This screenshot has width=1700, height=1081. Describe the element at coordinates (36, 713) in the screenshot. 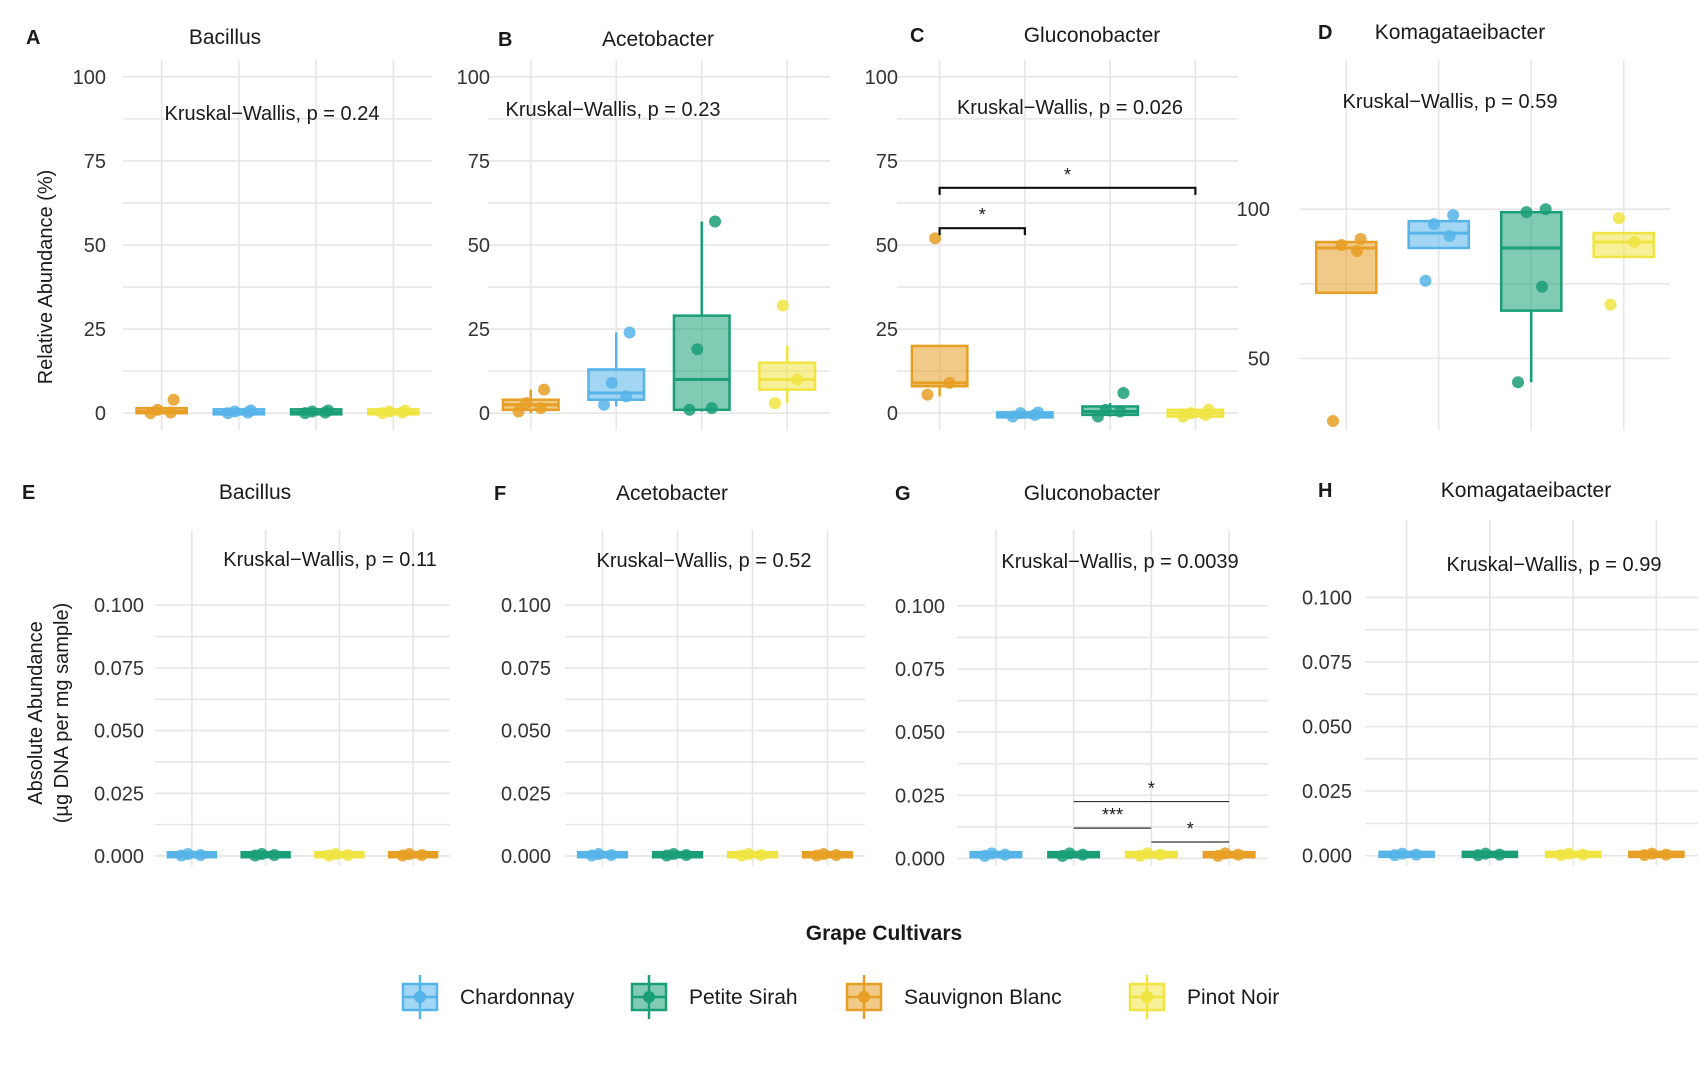

I see `y-axis-label-bottom-line1: Absolute Abundance` at that location.